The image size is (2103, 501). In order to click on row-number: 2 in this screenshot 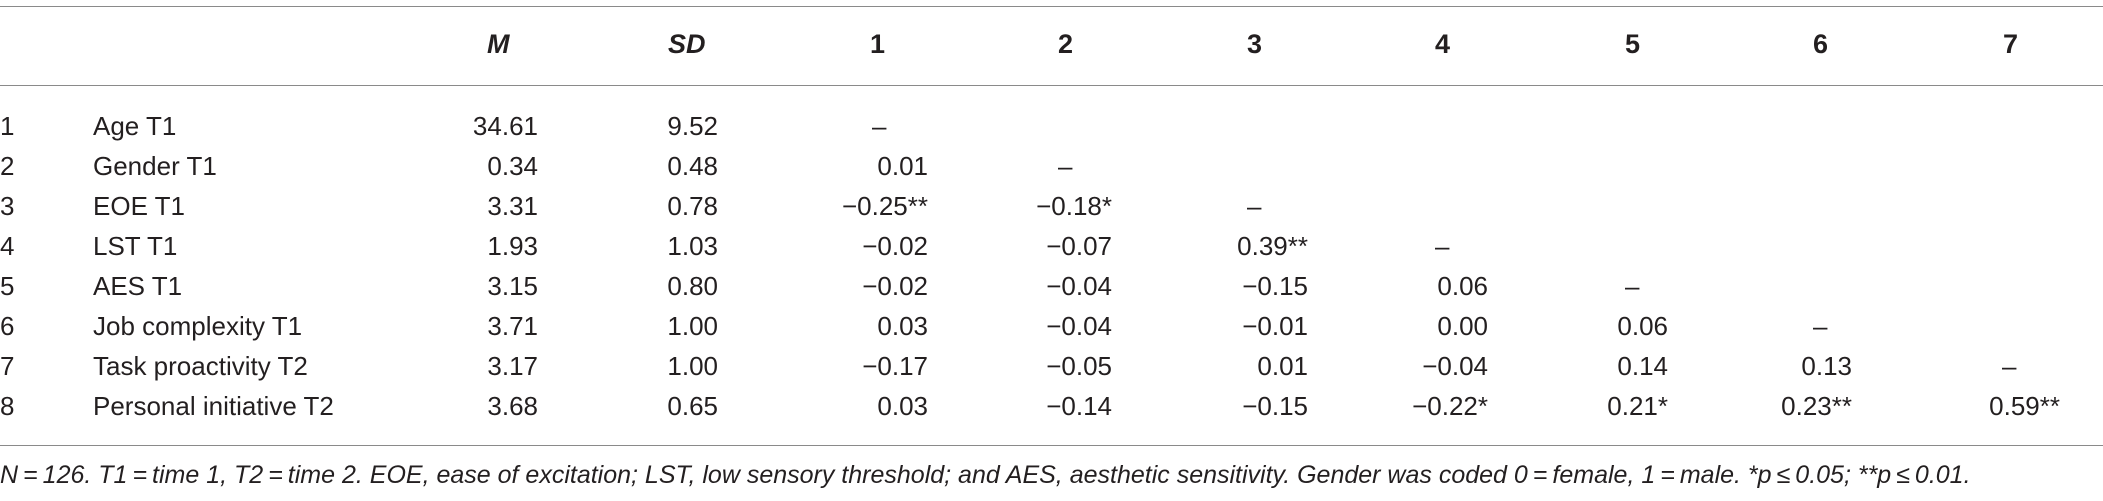, I will do `click(7, 166)`.